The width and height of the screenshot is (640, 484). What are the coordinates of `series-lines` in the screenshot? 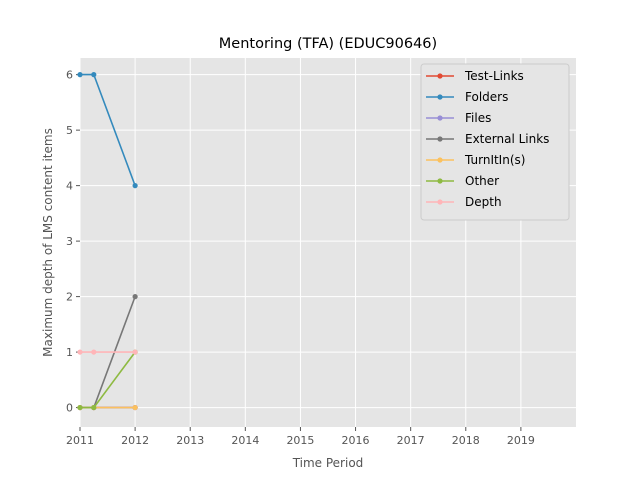 It's located at (107, 241).